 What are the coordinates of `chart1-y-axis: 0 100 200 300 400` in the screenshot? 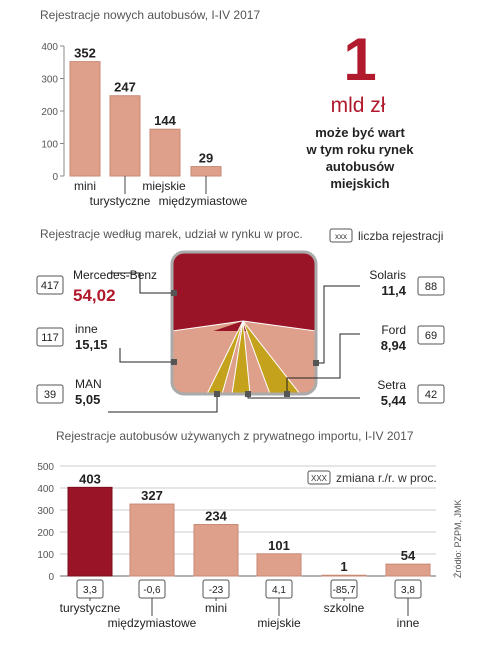 It's located at (53, 112).